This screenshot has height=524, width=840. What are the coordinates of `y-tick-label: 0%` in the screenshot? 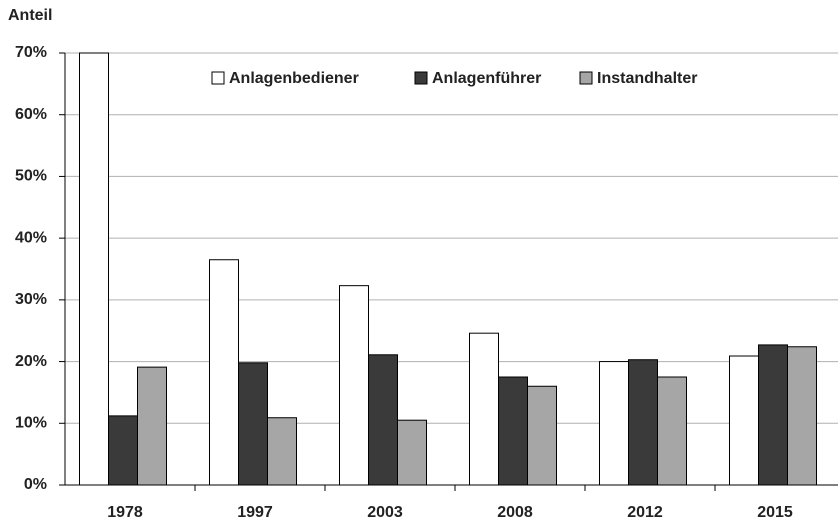 It's located at (35, 484).